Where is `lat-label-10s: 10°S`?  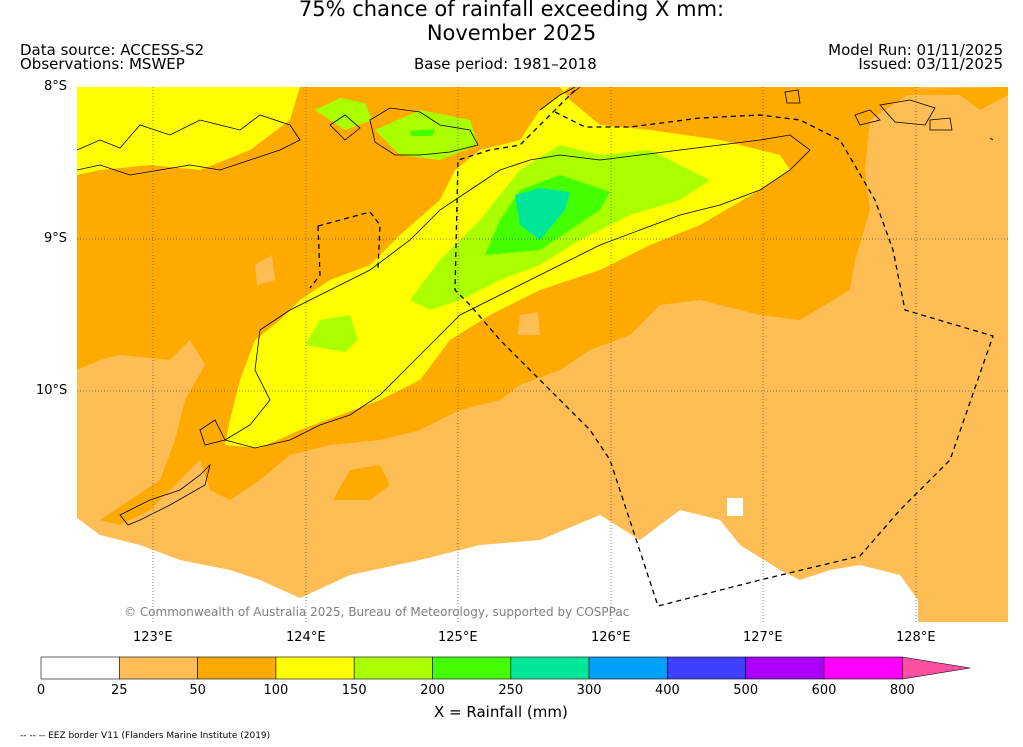
lat-label-10s: 10°S is located at coordinates (52, 390).